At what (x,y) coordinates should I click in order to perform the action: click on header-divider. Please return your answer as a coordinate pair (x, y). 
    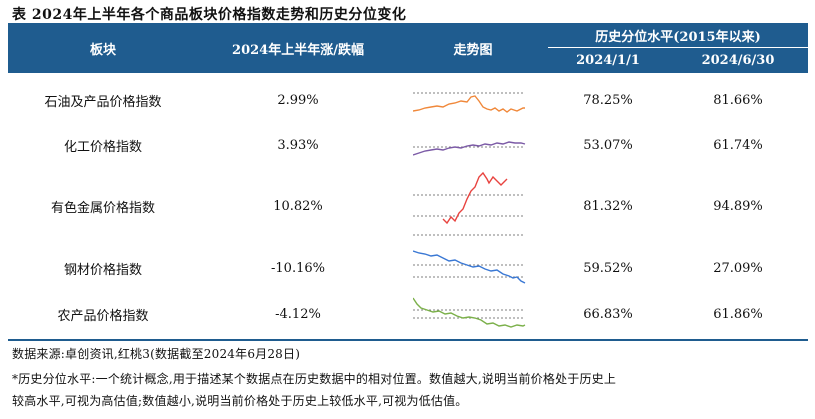
    Looking at the image, I should click on (678, 47).